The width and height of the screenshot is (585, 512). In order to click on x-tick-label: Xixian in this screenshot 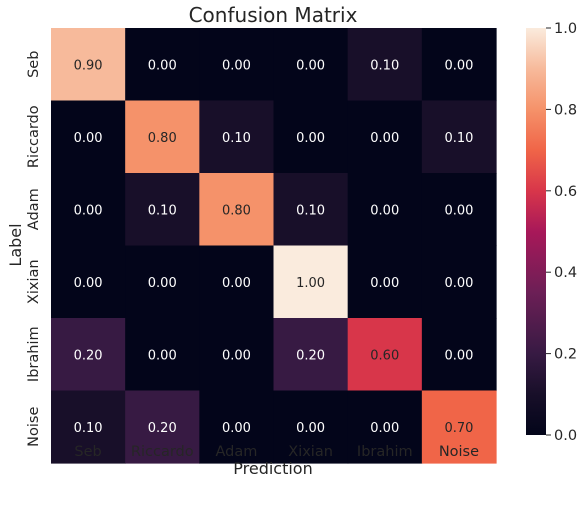, I will do `click(310, 452)`.